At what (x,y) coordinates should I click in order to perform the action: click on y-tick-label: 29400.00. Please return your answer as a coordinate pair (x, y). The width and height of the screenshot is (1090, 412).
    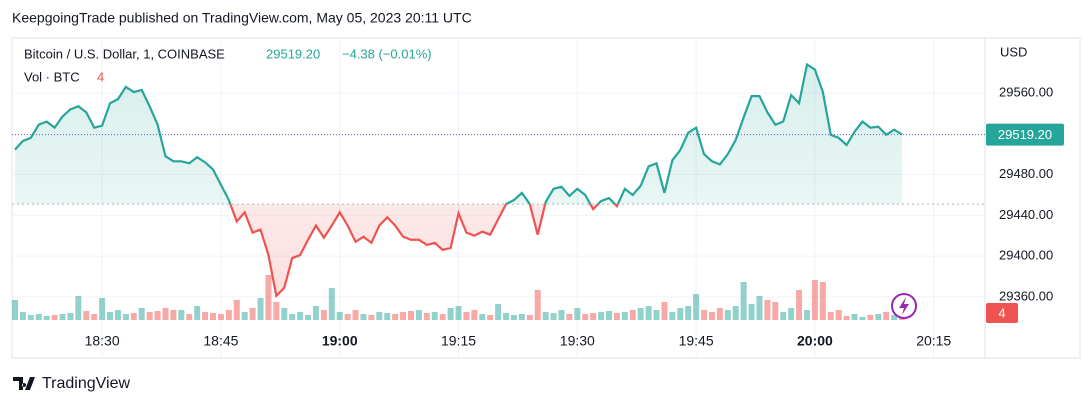
    Looking at the image, I should click on (1026, 255).